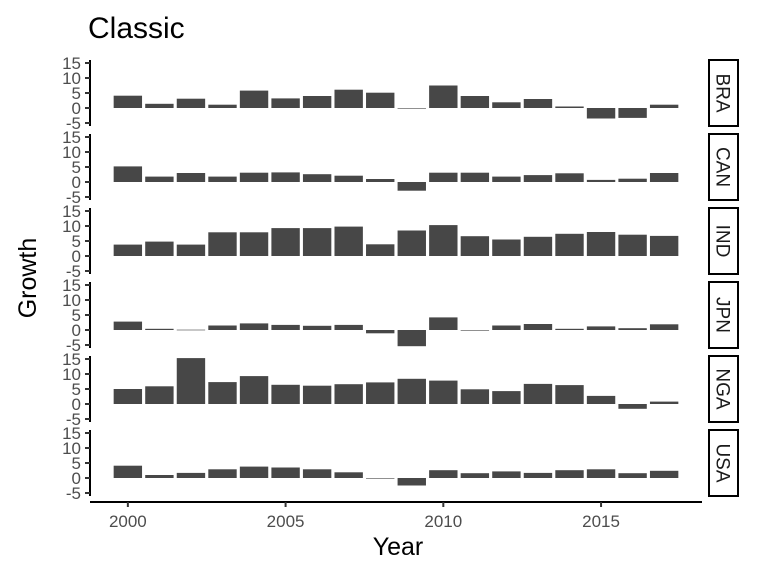 The height and width of the screenshot is (576, 768). Describe the element at coordinates (506, 474) in the screenshot. I see `bar-usa-2012` at that location.